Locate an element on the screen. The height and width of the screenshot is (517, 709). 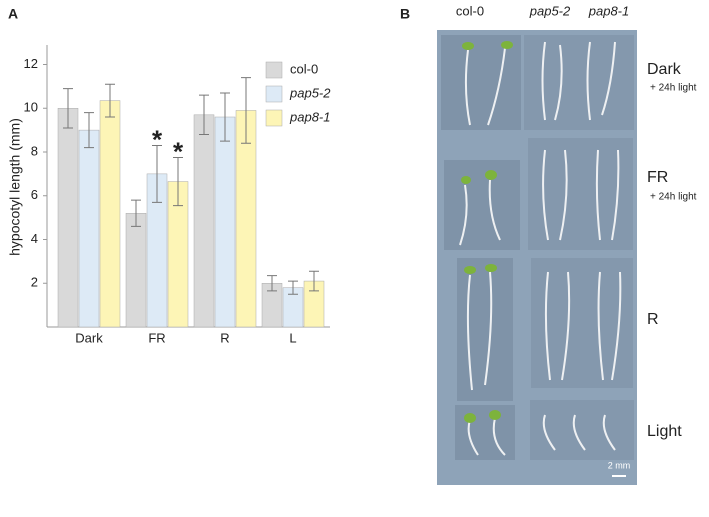
x-tick-label: FR is located at coordinates (156, 337).